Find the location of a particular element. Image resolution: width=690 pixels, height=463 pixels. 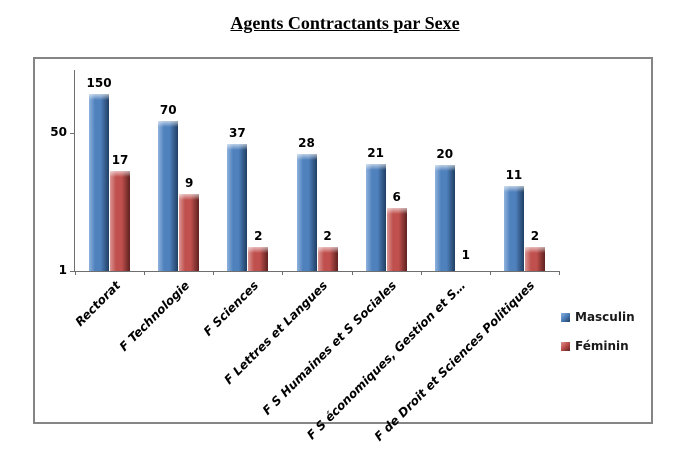

bar-masculin-f-technologie is located at coordinates (168, 196).